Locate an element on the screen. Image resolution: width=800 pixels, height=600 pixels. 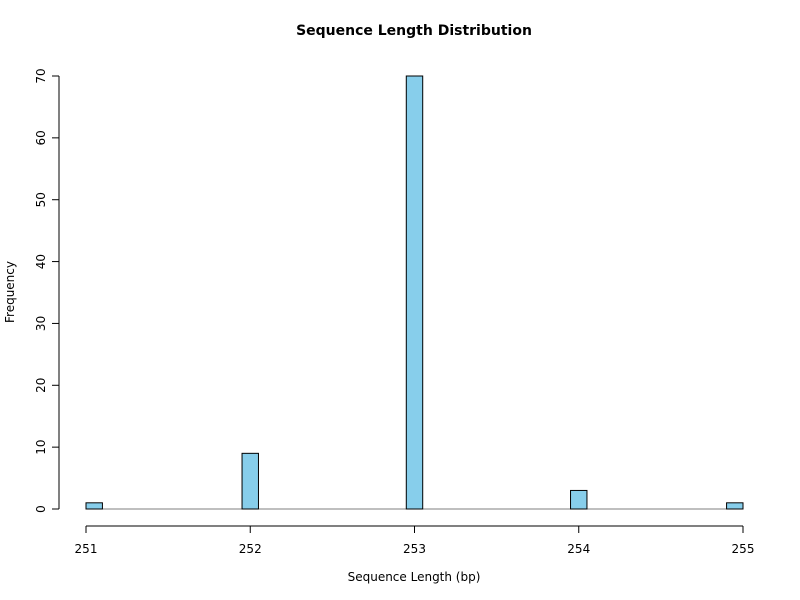
x-axis-label: Sequence Length (bp) is located at coordinates (414, 577).